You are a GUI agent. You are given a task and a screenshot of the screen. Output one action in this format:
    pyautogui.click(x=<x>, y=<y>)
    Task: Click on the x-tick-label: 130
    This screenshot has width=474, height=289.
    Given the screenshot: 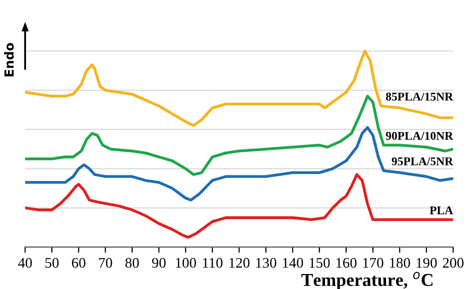 What is the action you would take?
    pyautogui.click(x=266, y=263)
    